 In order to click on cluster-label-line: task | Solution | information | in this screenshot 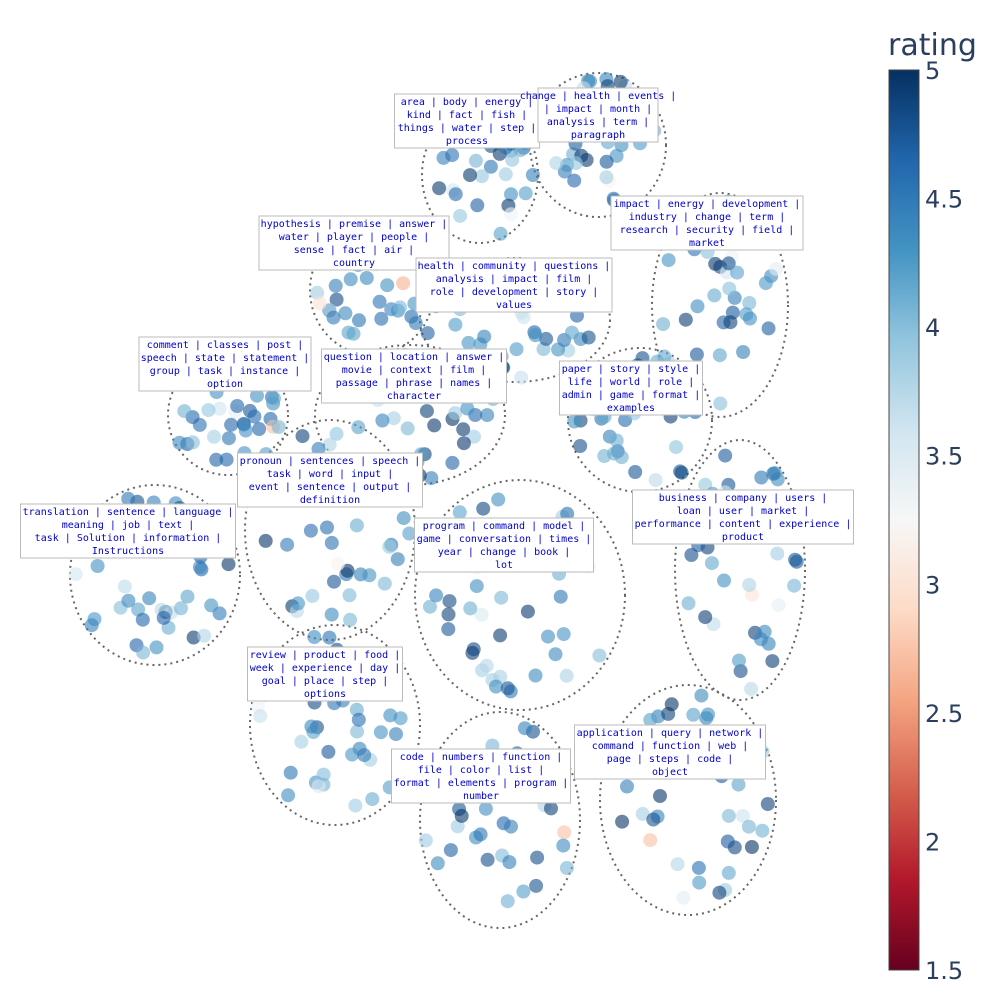, I will do `click(128, 538)`.